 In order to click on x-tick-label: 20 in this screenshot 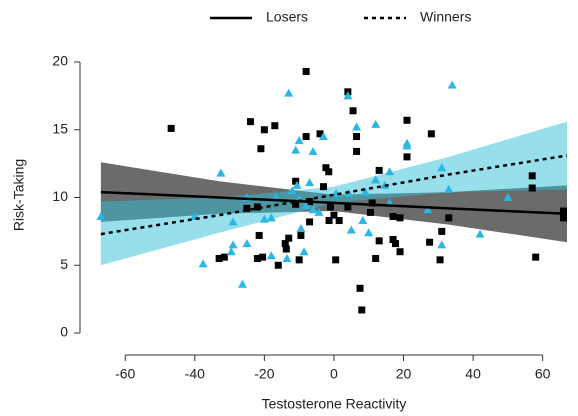, I will do `click(404, 374)`.